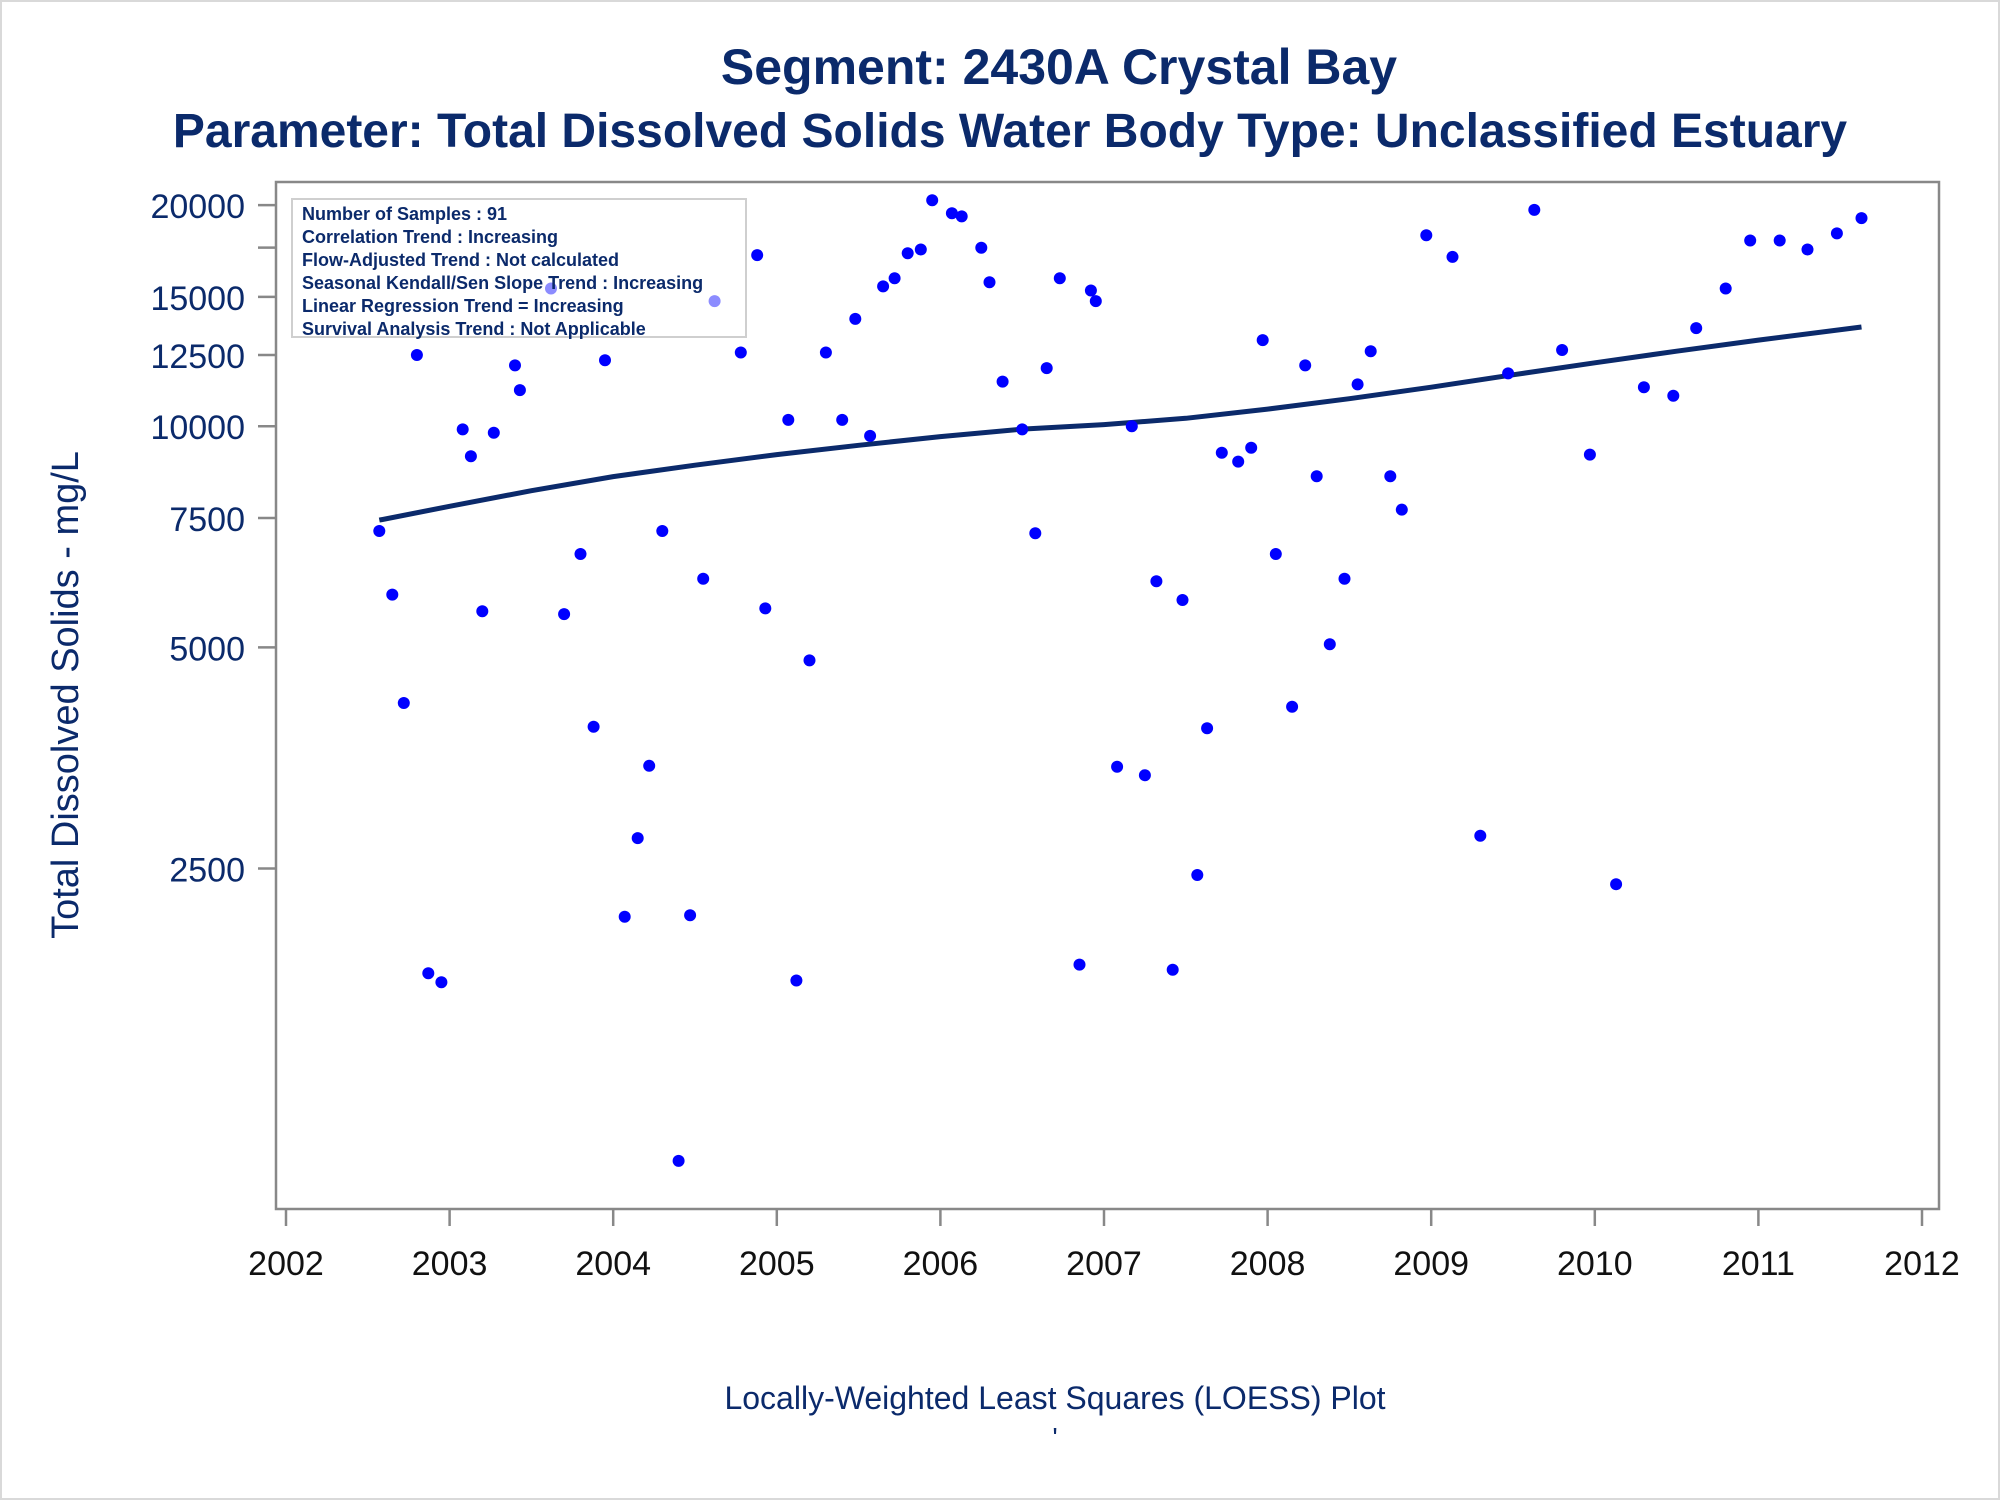 The width and height of the screenshot is (2000, 1500). What do you see at coordinates (1059, 67) in the screenshot?
I see `chart-title: Segment: 2430A Crystal Bay` at bounding box center [1059, 67].